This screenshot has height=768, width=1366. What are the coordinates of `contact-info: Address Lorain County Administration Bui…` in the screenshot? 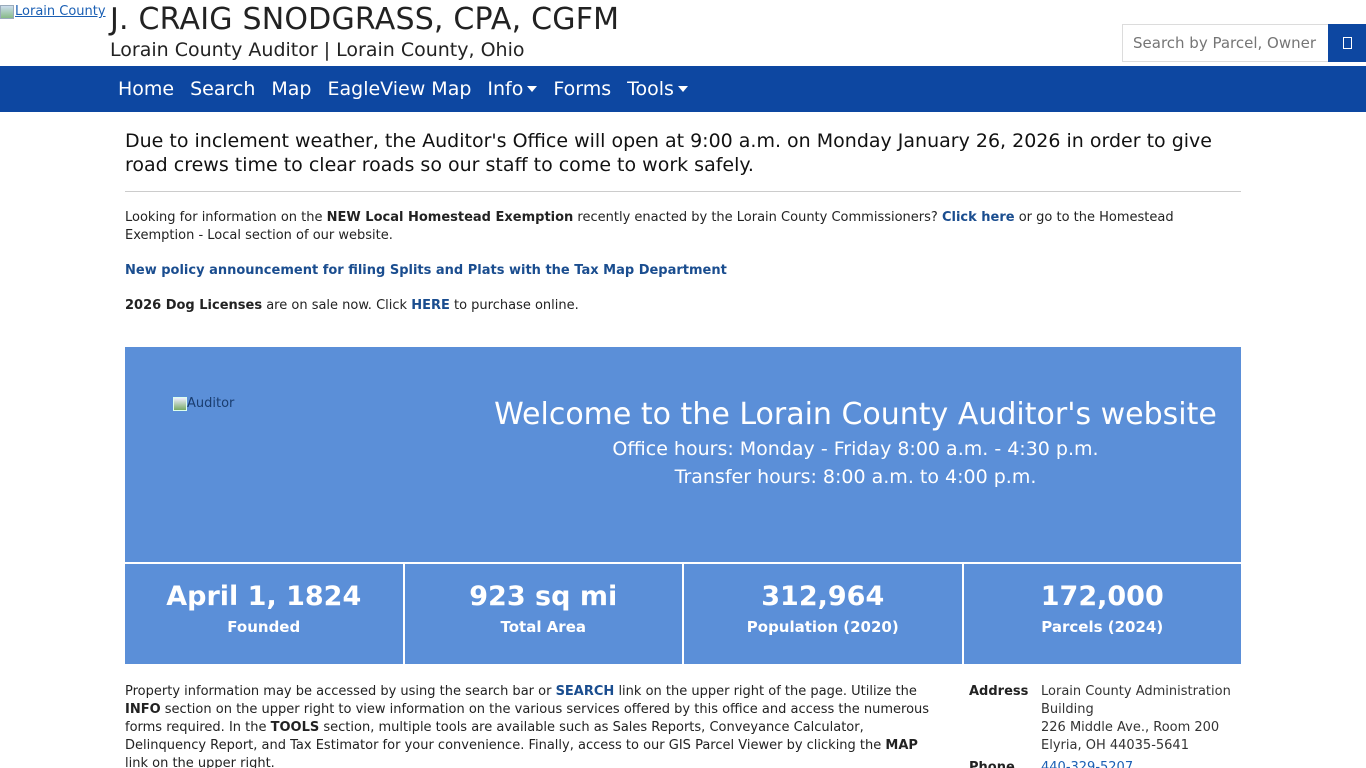 It's located at (1105, 725).